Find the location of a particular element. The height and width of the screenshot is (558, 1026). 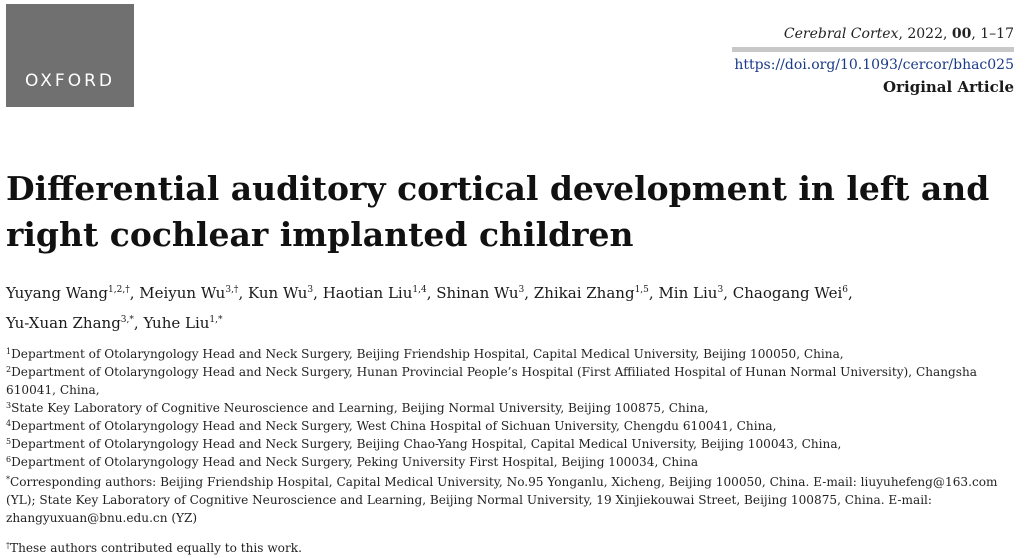

article-type: Original Article is located at coordinates (948, 87).